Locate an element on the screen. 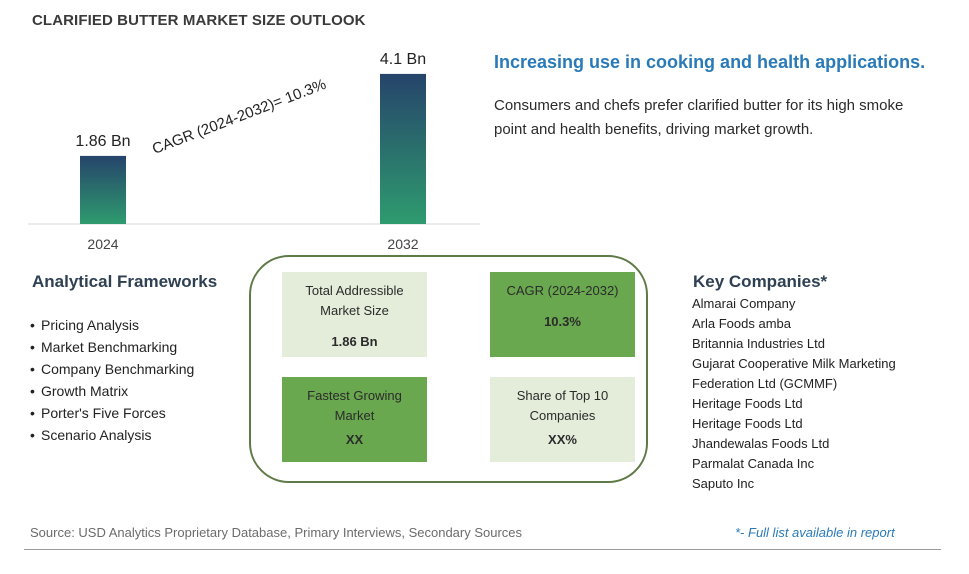 This screenshot has width=969, height=574. divider is located at coordinates (482, 549).